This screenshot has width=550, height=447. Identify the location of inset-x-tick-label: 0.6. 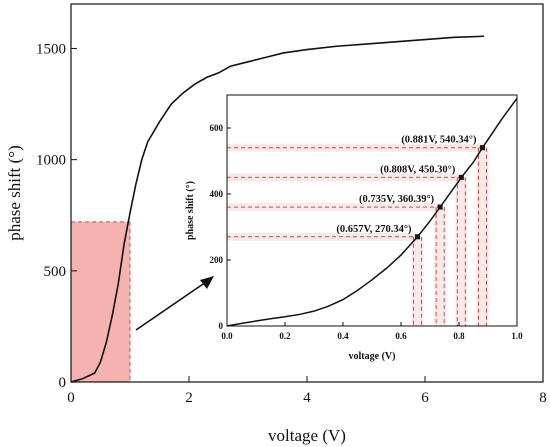
(401, 336).